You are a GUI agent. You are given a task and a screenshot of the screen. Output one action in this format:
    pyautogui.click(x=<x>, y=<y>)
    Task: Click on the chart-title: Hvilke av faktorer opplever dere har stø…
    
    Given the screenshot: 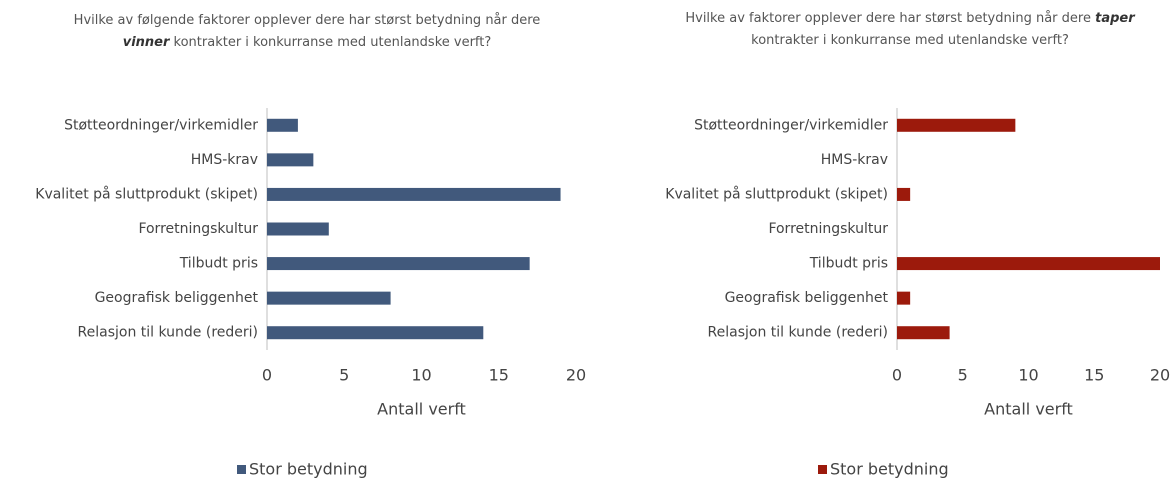 What is the action you would take?
    pyautogui.click(x=910, y=30)
    